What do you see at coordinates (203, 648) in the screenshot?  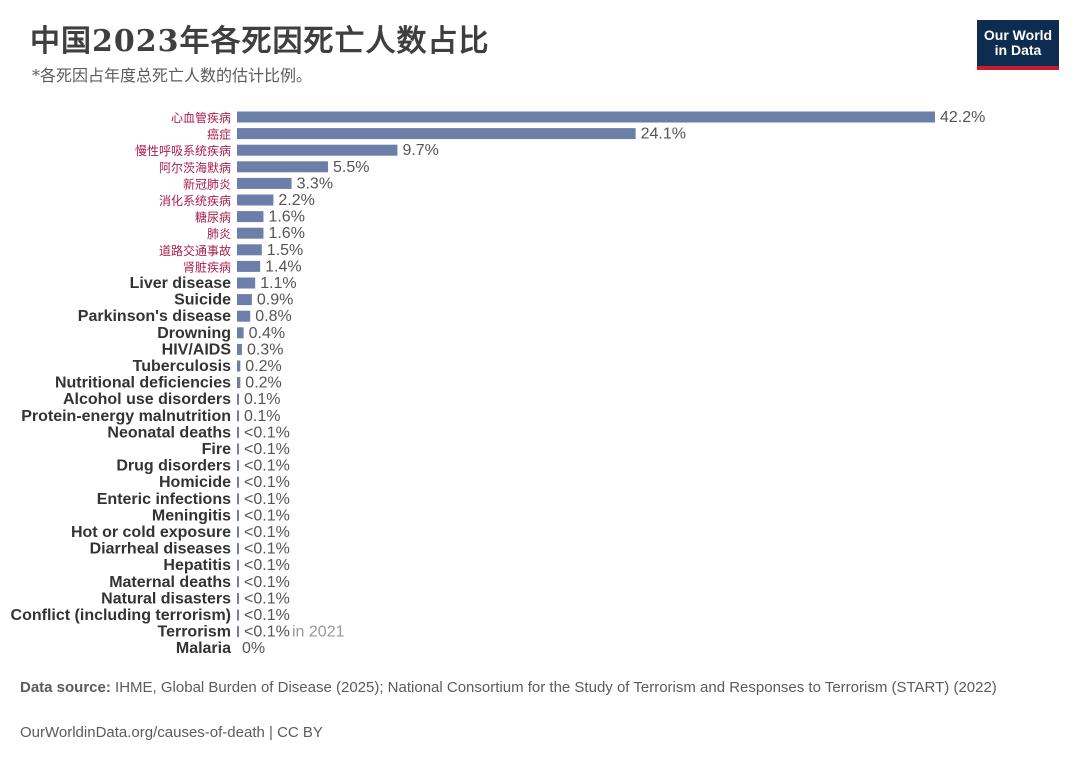 I see `category-label: Malaria` at bounding box center [203, 648].